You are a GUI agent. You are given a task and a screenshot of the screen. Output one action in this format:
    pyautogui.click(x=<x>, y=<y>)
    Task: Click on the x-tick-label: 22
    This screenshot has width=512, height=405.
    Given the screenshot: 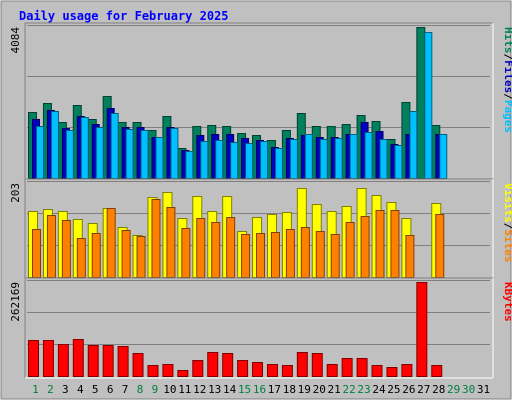 What is the action you would take?
    pyautogui.click(x=348, y=389)
    